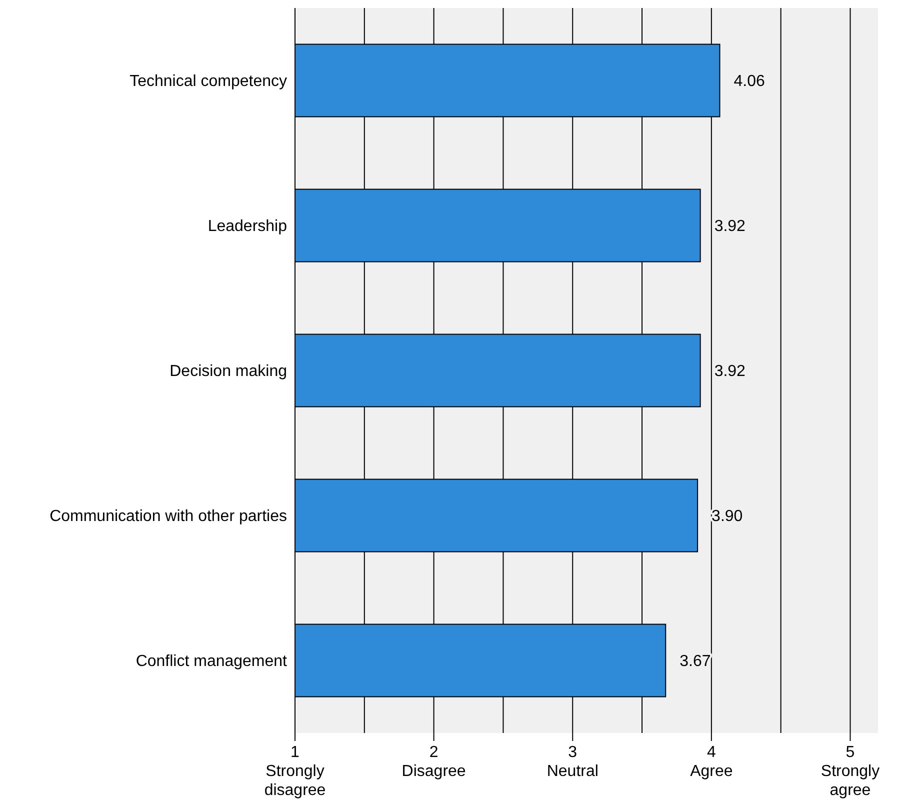  What do you see at coordinates (727, 517) in the screenshot?
I see `data-label: 3.90` at bounding box center [727, 517].